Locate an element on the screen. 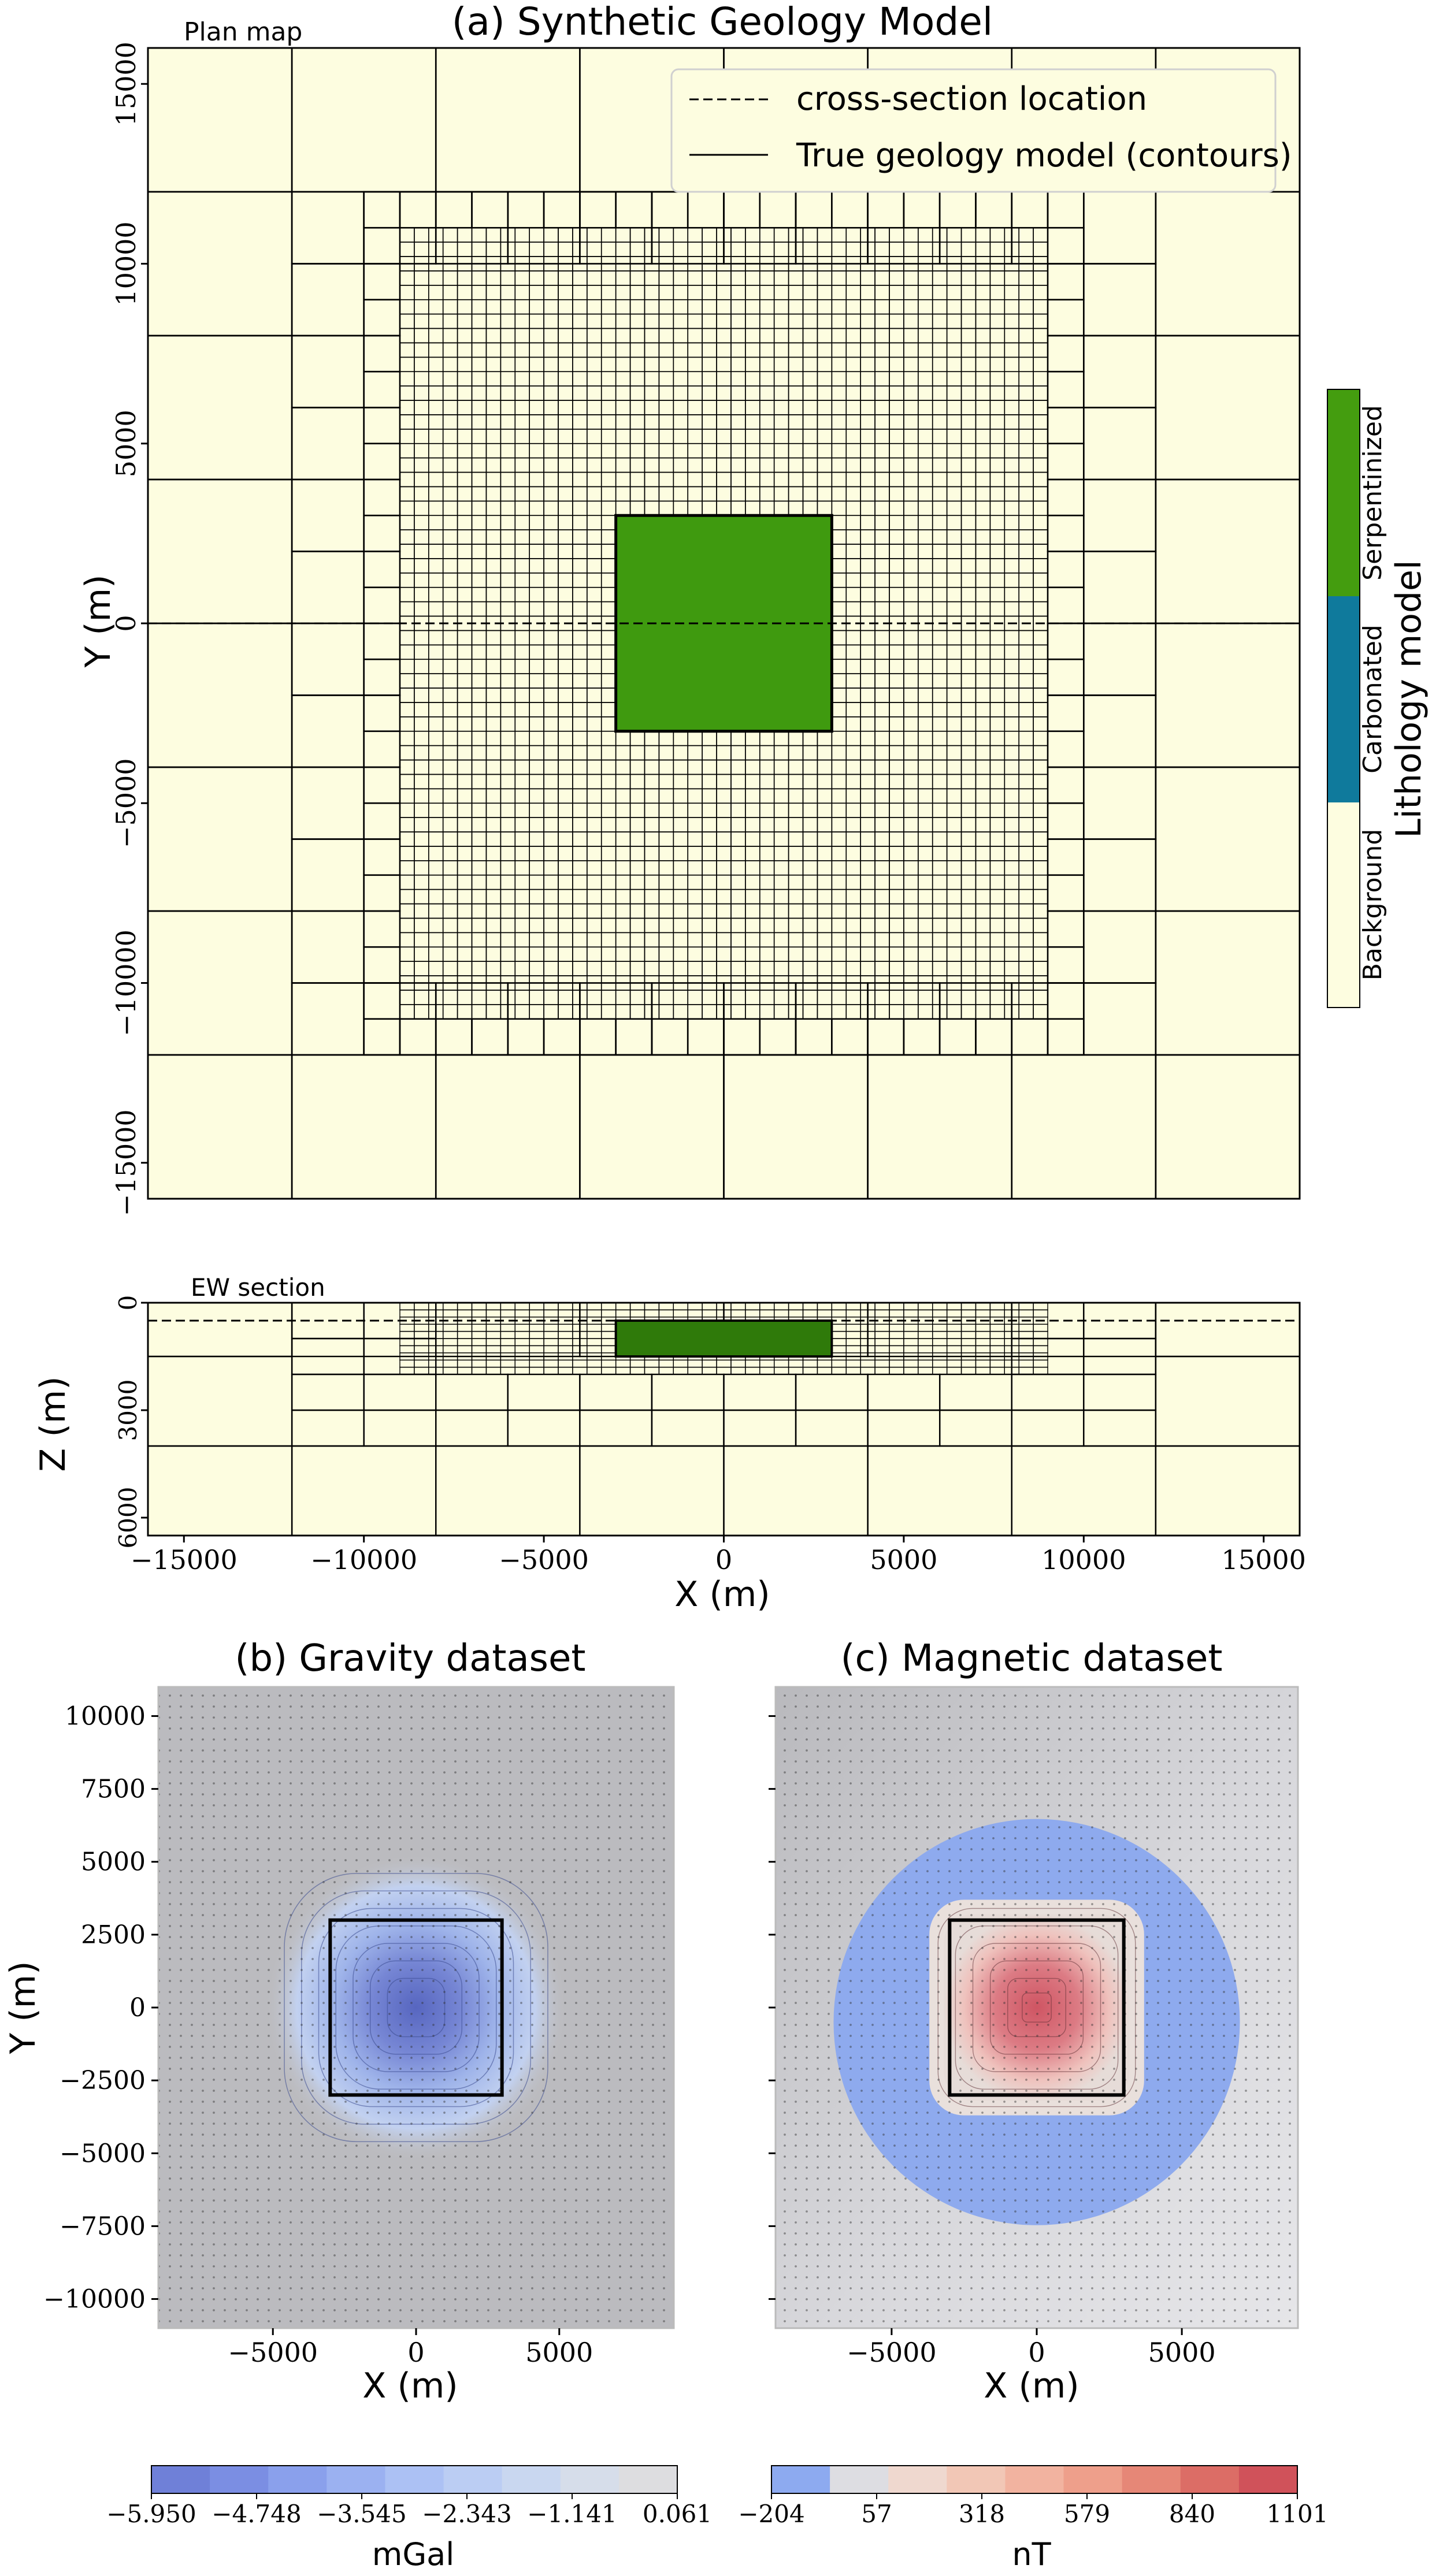 The height and width of the screenshot is (2576, 1432). ew-section-ylabel: Z (m) is located at coordinates (53, 1423).